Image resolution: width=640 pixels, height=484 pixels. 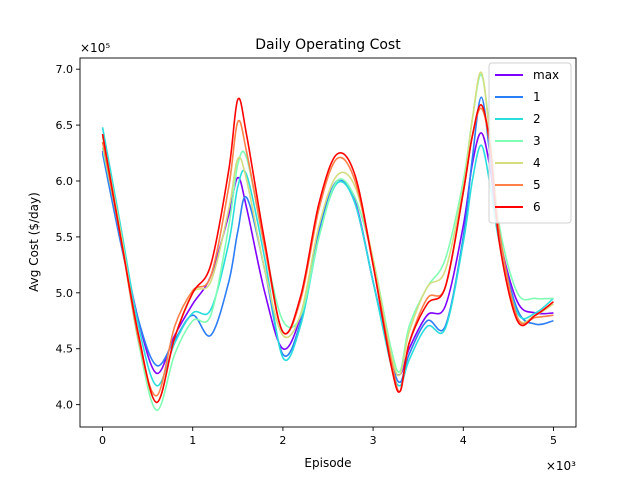 What do you see at coordinates (282, 440) in the screenshot?
I see `x-tick-label: 2` at bounding box center [282, 440].